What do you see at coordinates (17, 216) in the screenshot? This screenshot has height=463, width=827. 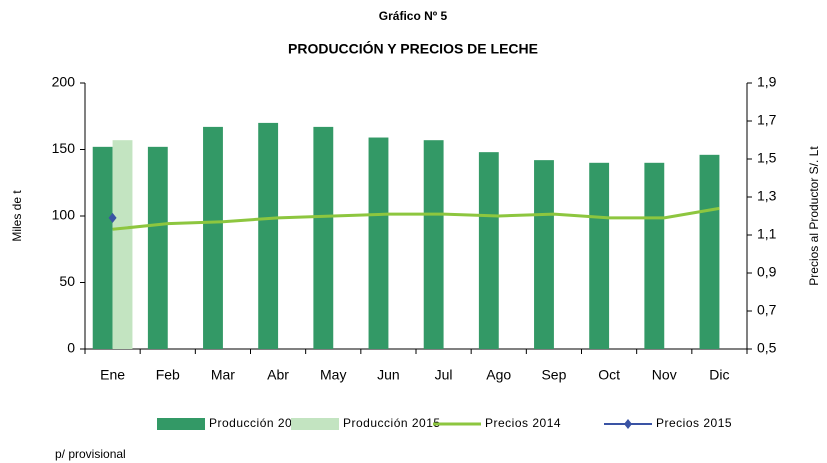 I see `y-axis-label: Miles de t` at bounding box center [17, 216].